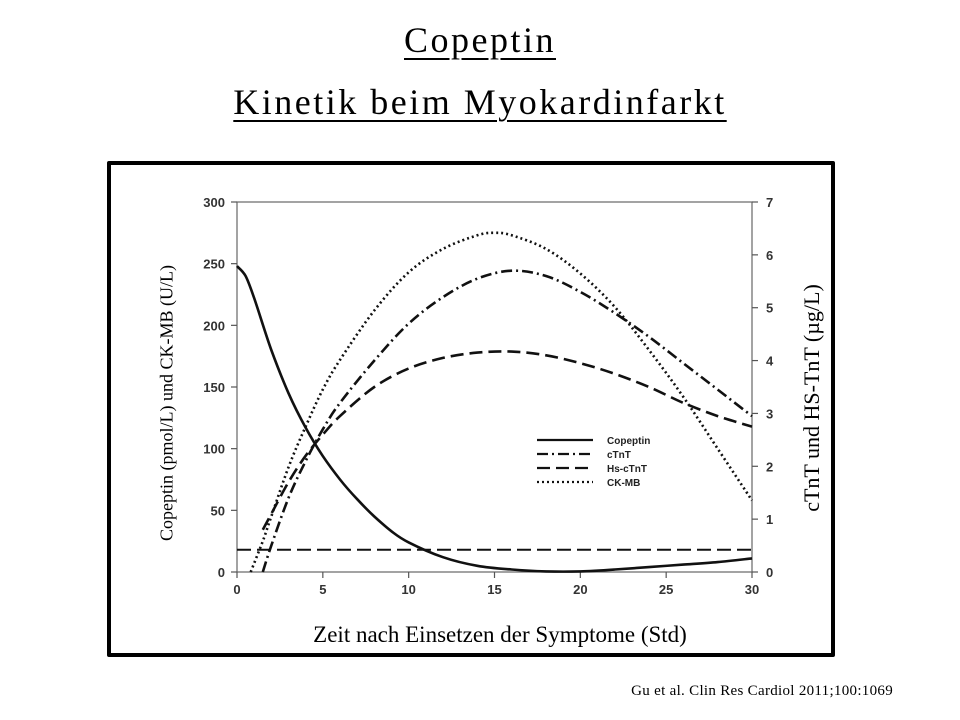 This screenshot has height=720, width=960. What do you see at coordinates (480, 102) in the screenshot?
I see `title-line-2: Kinetik beim Myokardinfarkt` at bounding box center [480, 102].